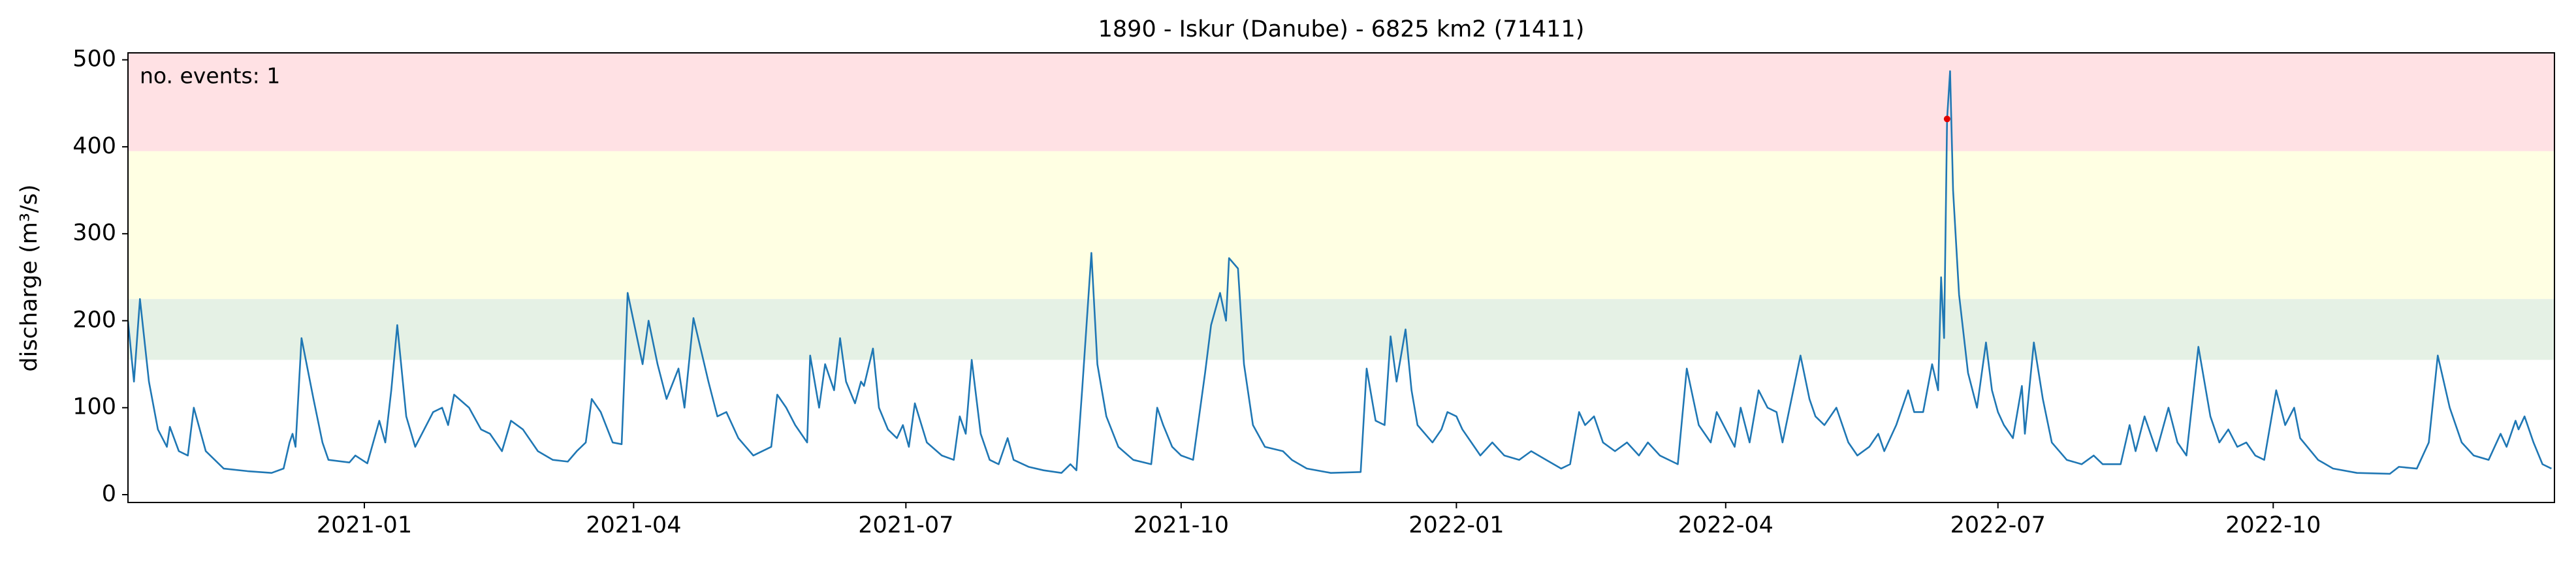  What do you see at coordinates (109, 494) in the screenshot?
I see `y-tick-label: 0` at bounding box center [109, 494].